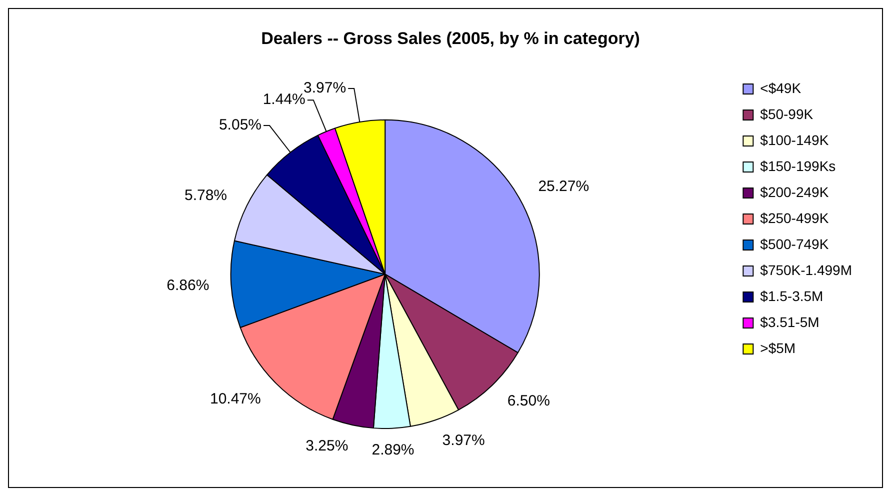 This screenshot has height=496, width=891. Describe the element at coordinates (795, 192) in the screenshot. I see `legend-label: $200-249K` at that location.